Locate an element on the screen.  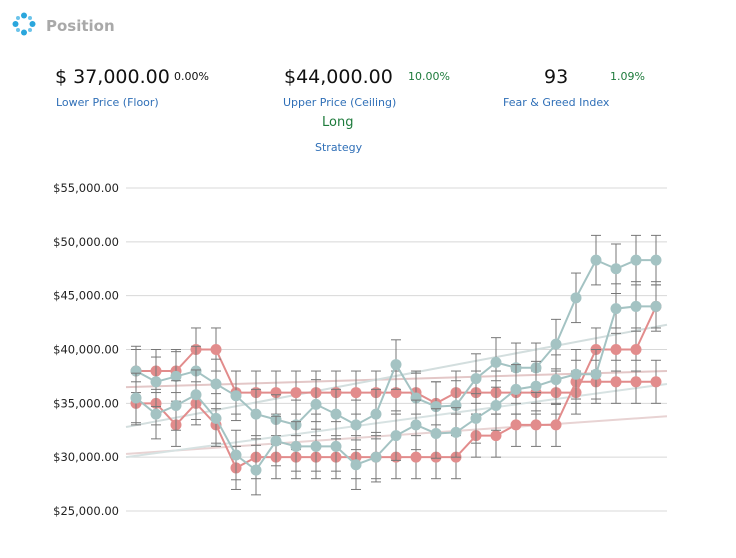
upper-price-value: $44,000.00 is located at coordinates (338, 77).